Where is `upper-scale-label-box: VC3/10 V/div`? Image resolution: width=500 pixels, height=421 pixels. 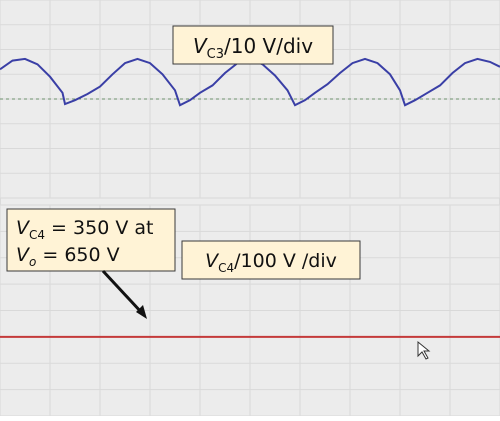 upper-scale-label-box: VC3/10 V/div is located at coordinates (253, 45).